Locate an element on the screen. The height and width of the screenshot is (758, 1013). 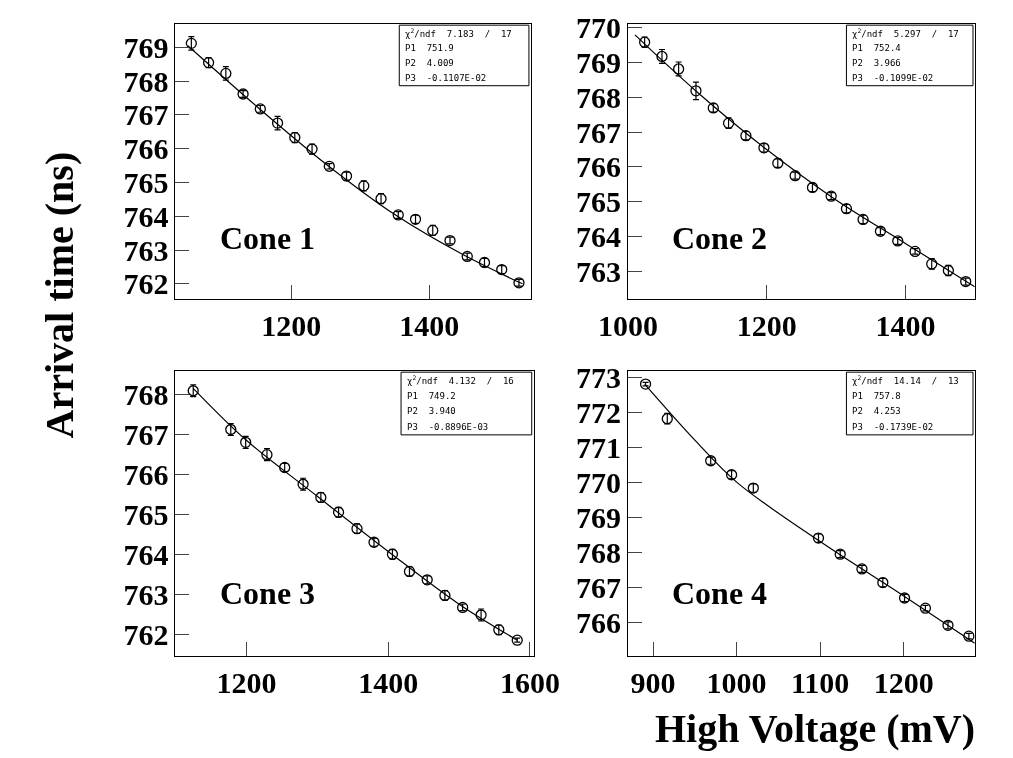
y-tick-label: 771 is located at coordinates (599, 447).